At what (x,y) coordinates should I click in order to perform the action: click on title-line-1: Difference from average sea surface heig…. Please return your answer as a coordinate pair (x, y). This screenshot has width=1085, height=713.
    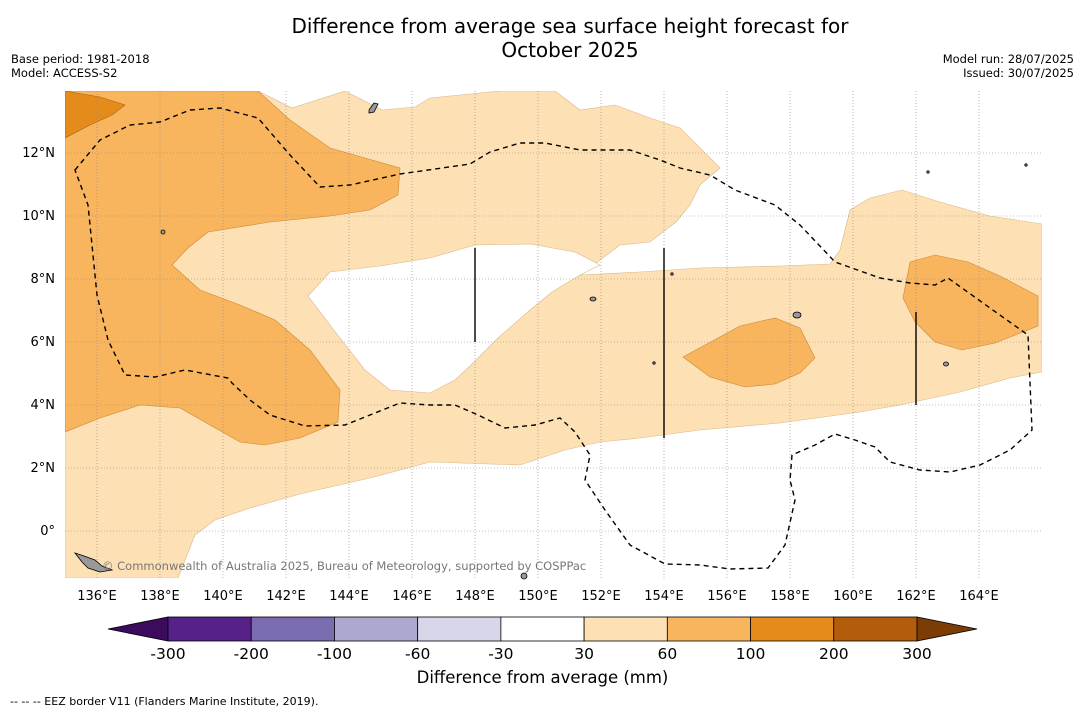
    Looking at the image, I should click on (570, 26).